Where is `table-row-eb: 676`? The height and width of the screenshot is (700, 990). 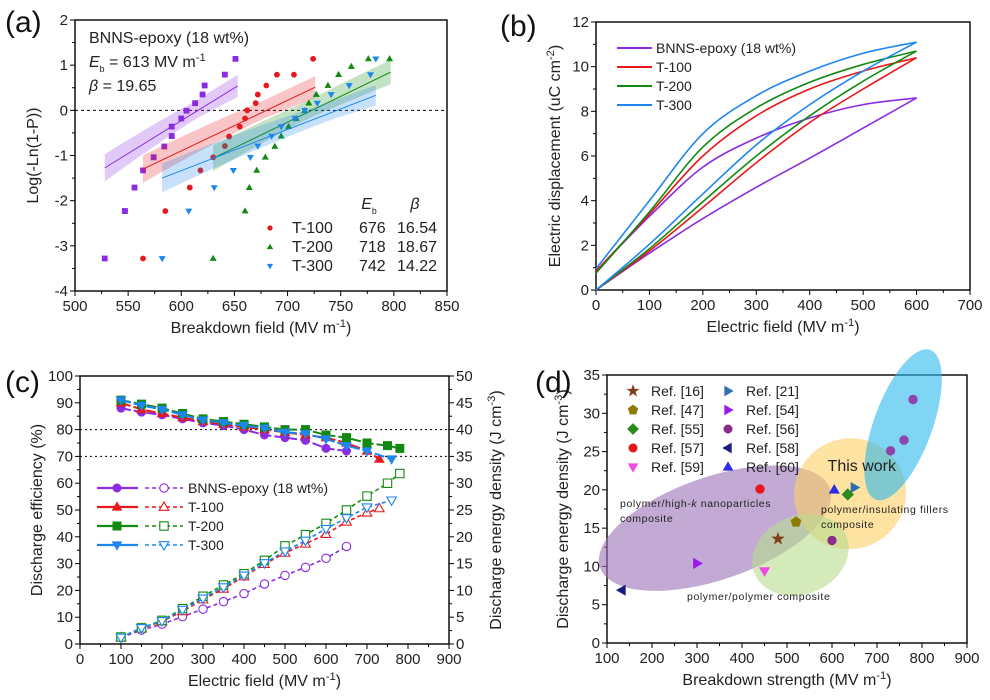 table-row-eb: 676 is located at coordinates (372, 228).